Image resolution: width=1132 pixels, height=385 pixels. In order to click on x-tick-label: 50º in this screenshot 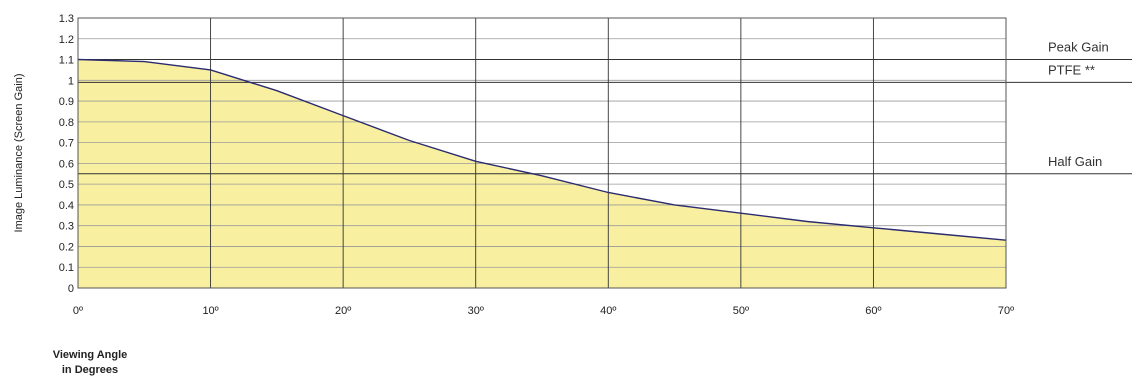, I will do `click(741, 311)`.